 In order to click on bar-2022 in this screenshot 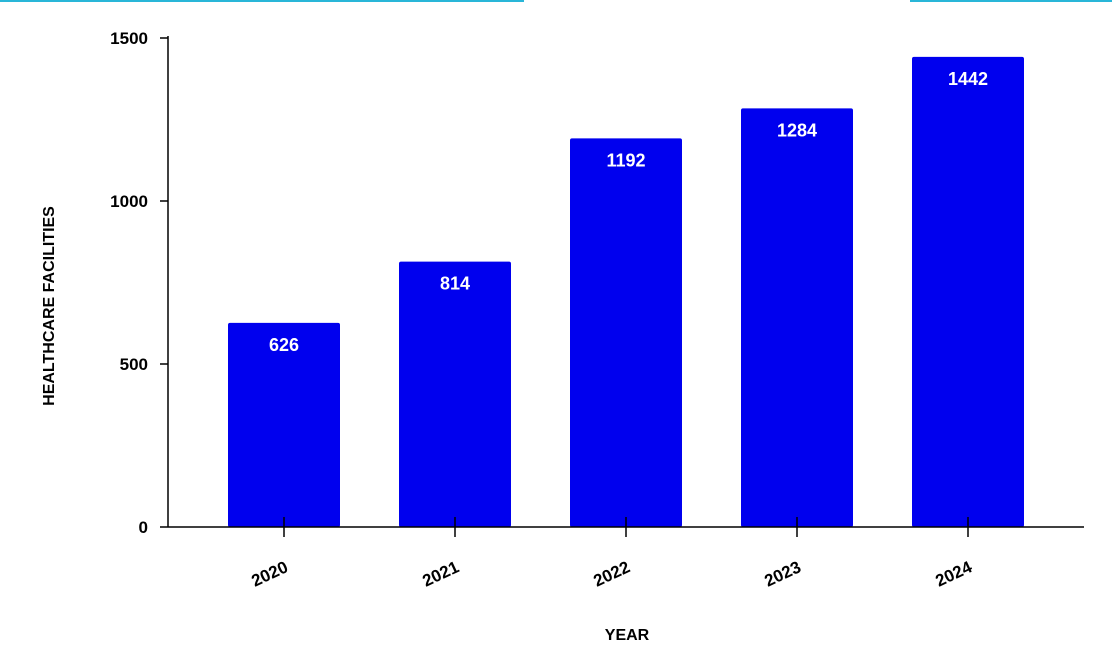, I will do `click(626, 332)`.